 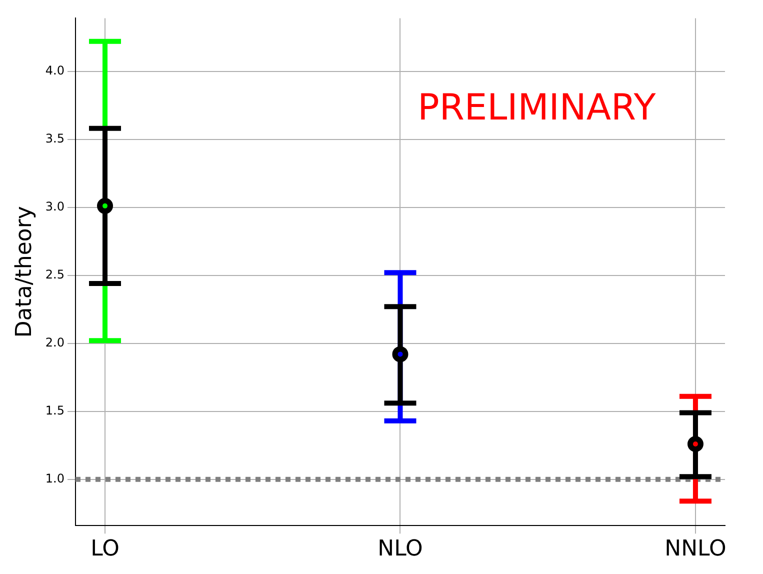 I want to click on y-tick-label: 1.0, so click(x=54, y=478).